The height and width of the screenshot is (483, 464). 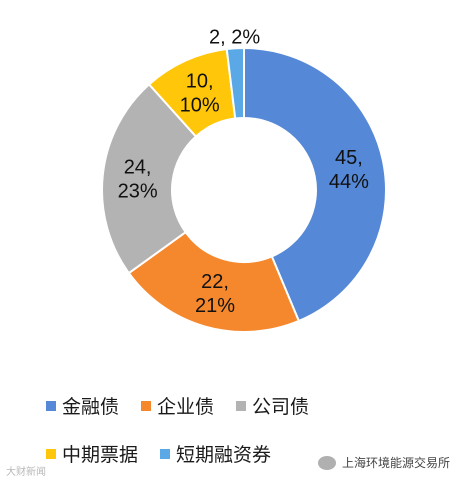 I want to click on watermark-right: 上海环境能源交易所, so click(x=384, y=462).